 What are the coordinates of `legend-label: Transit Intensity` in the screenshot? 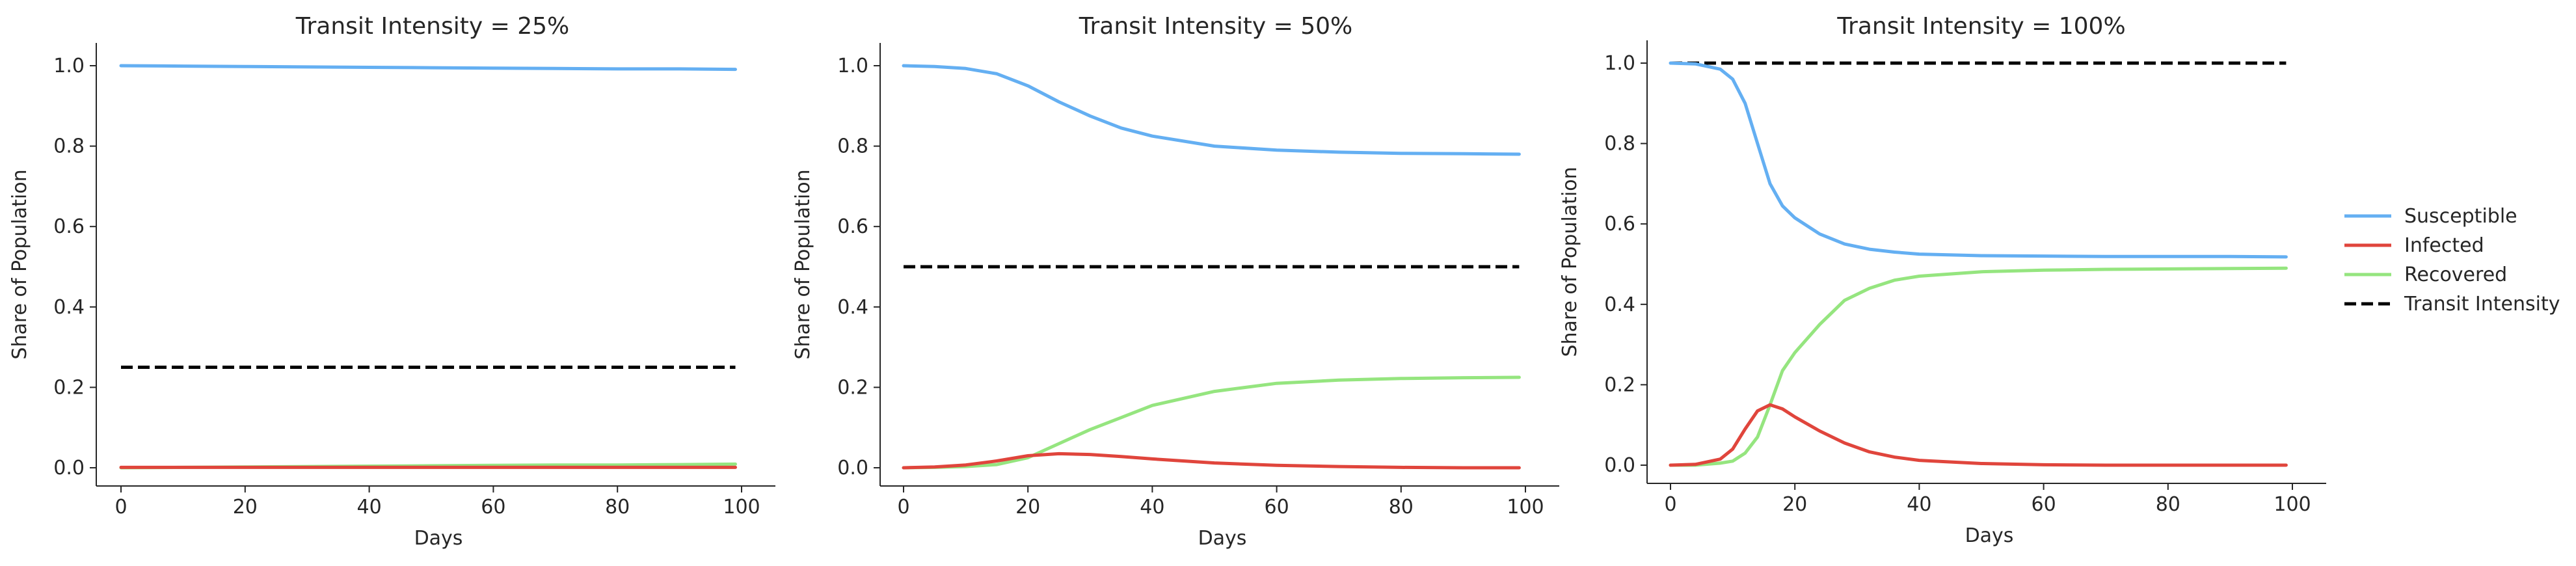 It's located at (2482, 304).